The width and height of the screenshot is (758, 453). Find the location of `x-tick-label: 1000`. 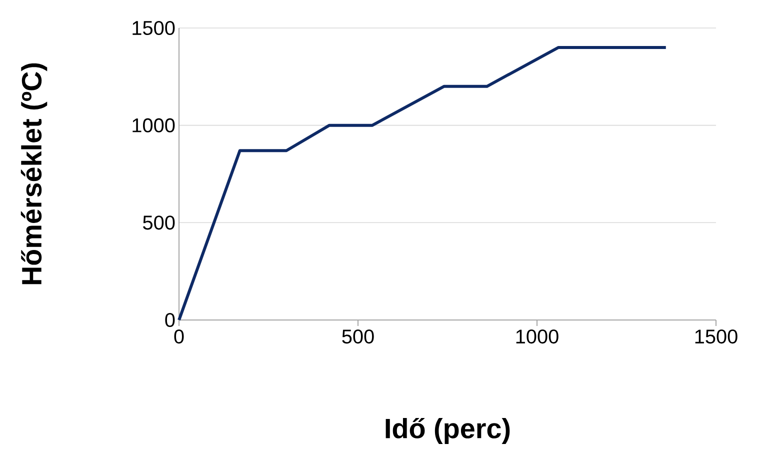

x-tick-label: 1000 is located at coordinates (537, 337).